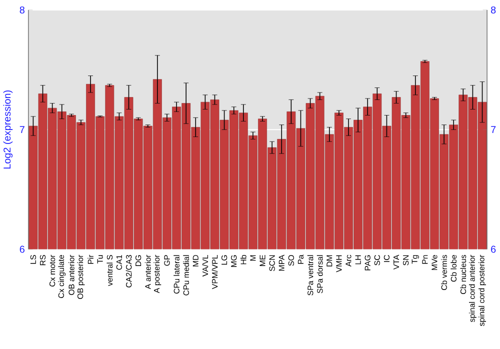 This screenshot has width=500, height=349. Describe the element at coordinates (493, 130) in the screenshot. I see `y2-tick-label: 7` at that location.